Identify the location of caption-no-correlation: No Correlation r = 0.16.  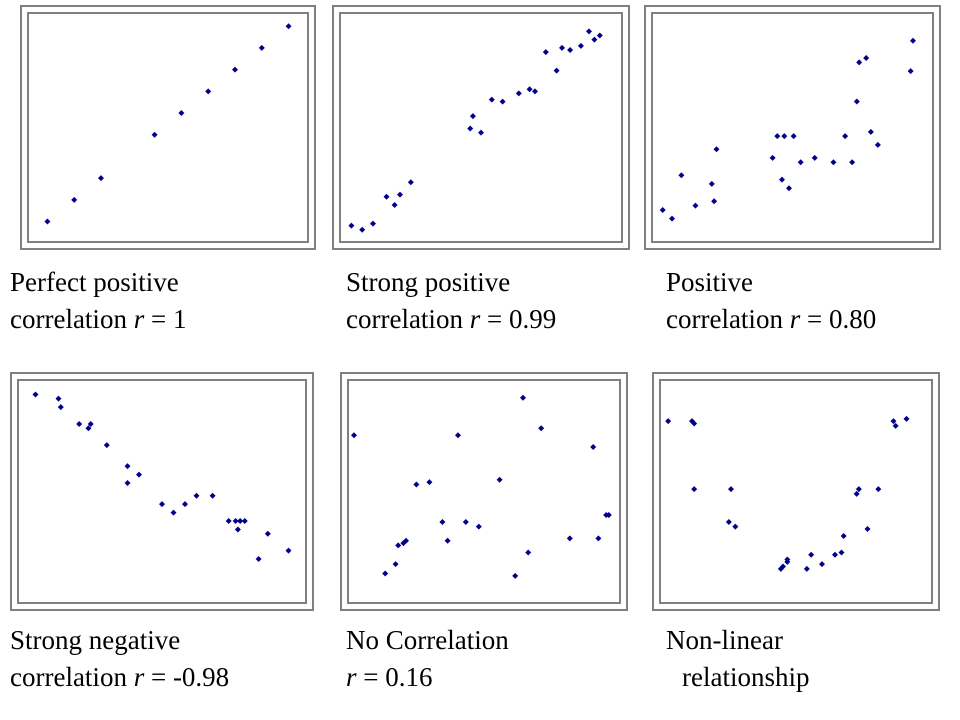
(427, 659).